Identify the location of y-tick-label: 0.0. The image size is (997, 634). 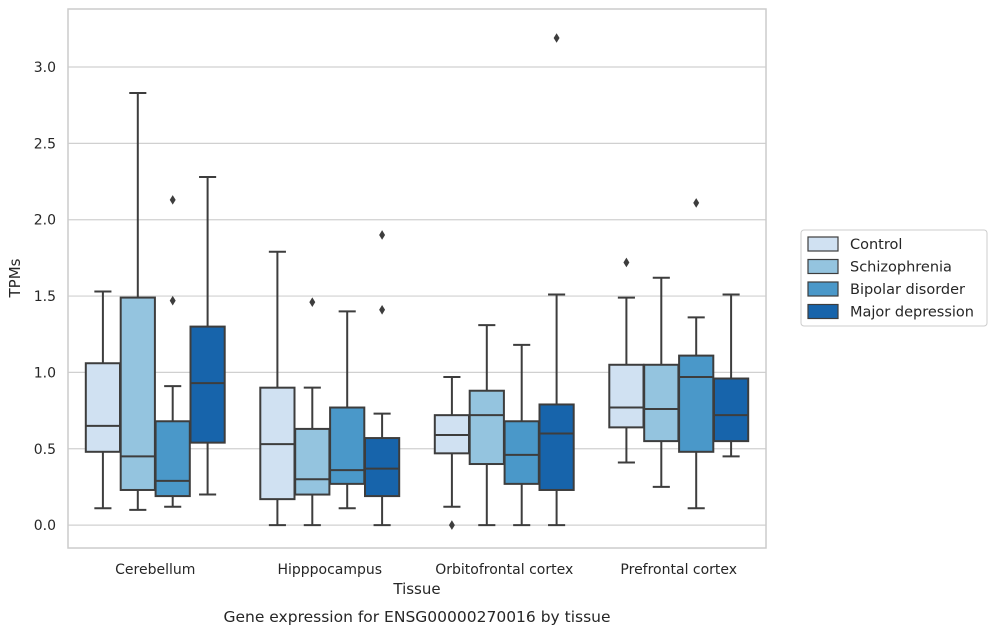
(45, 526).